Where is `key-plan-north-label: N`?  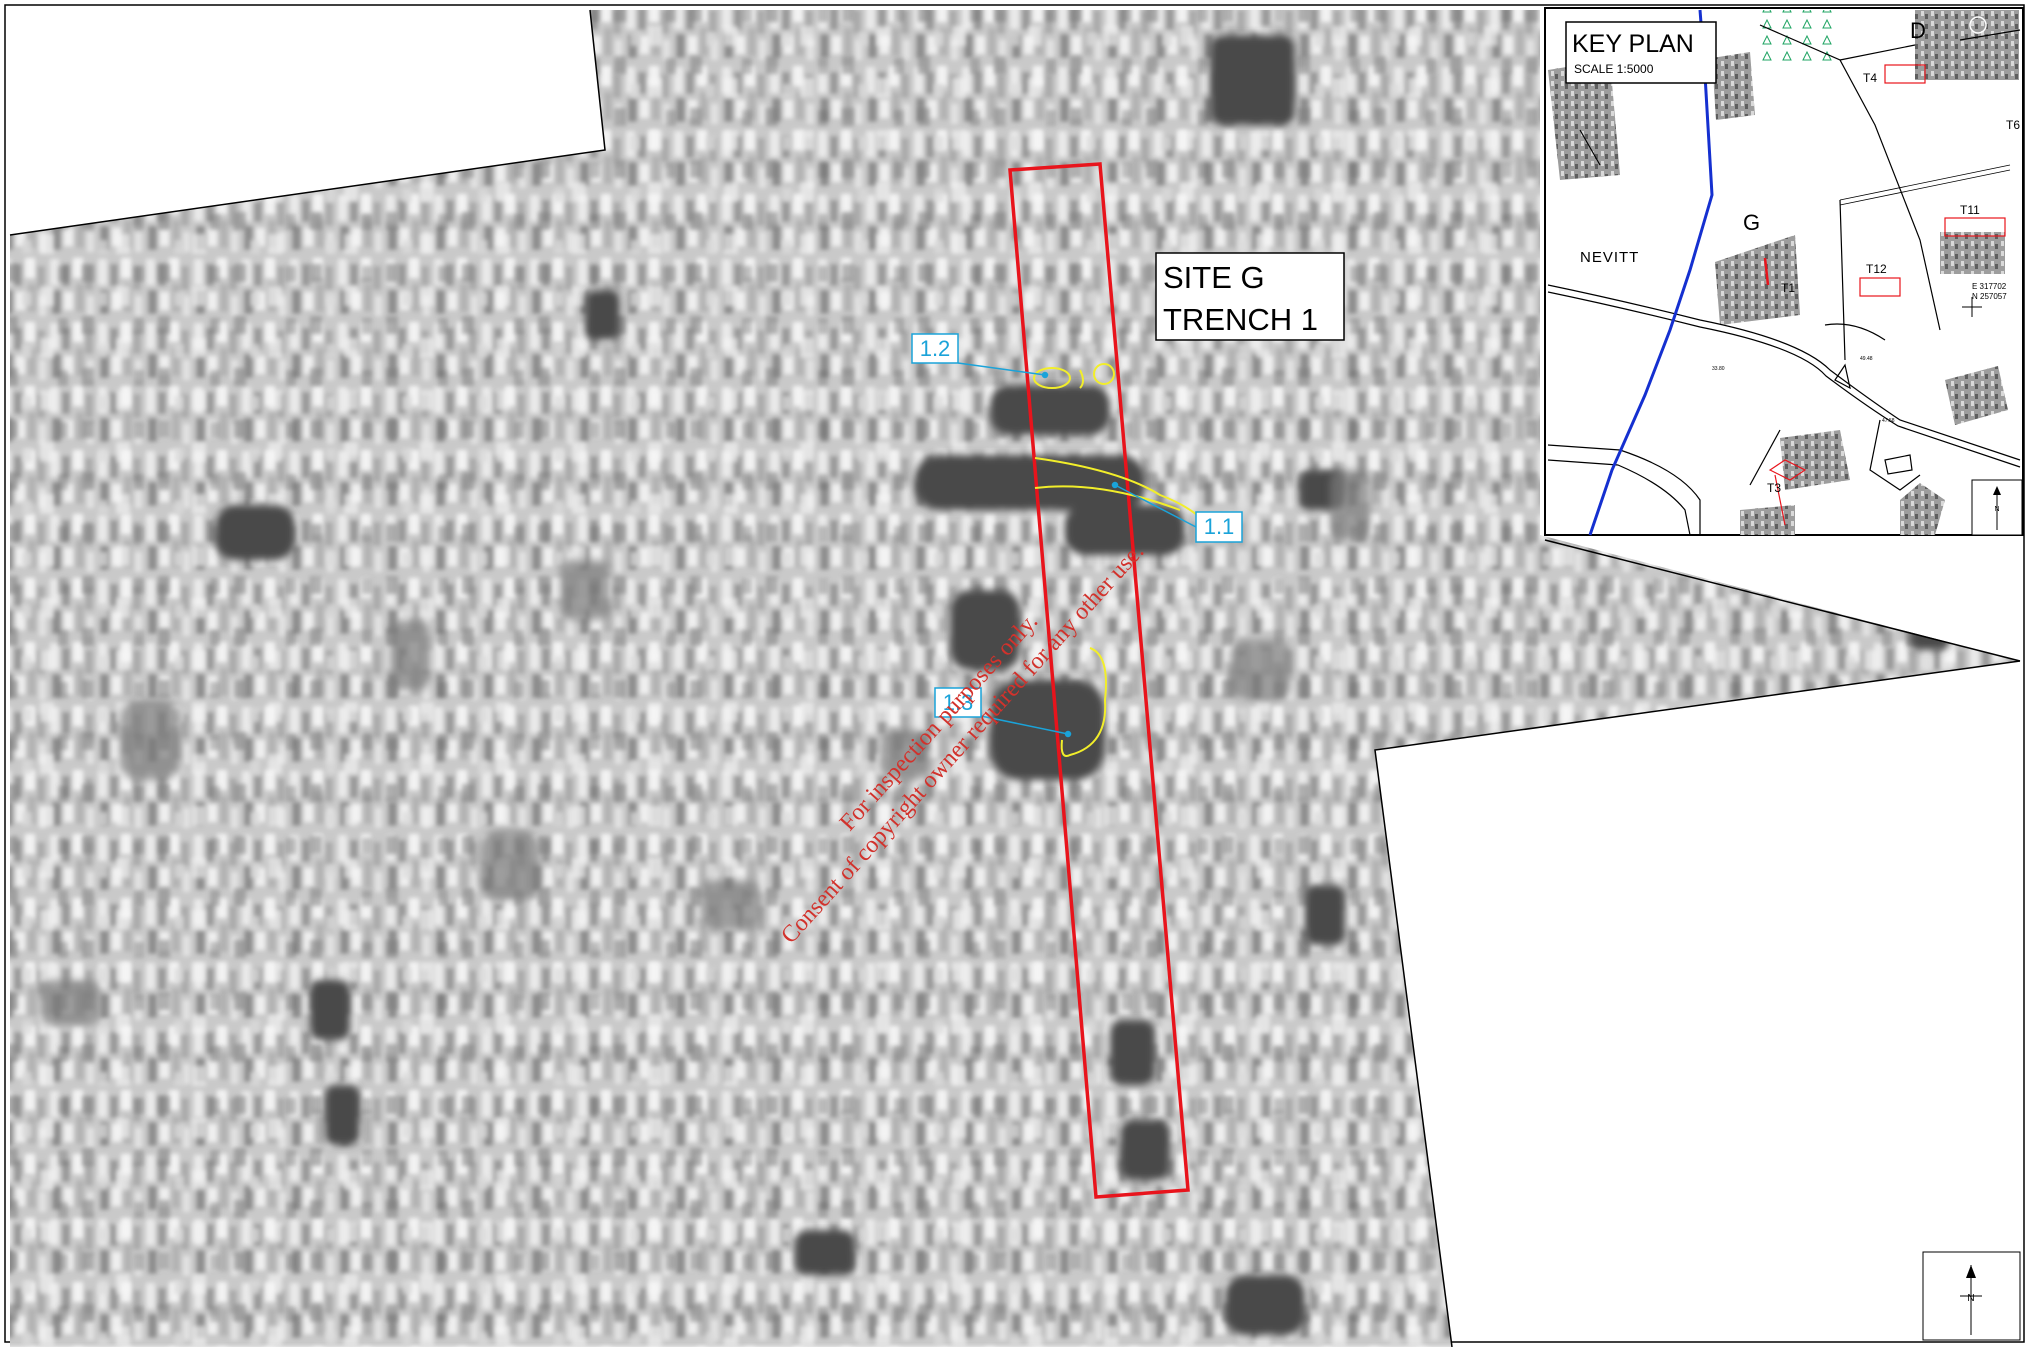 key-plan-north-label: N is located at coordinates (1996, 509).